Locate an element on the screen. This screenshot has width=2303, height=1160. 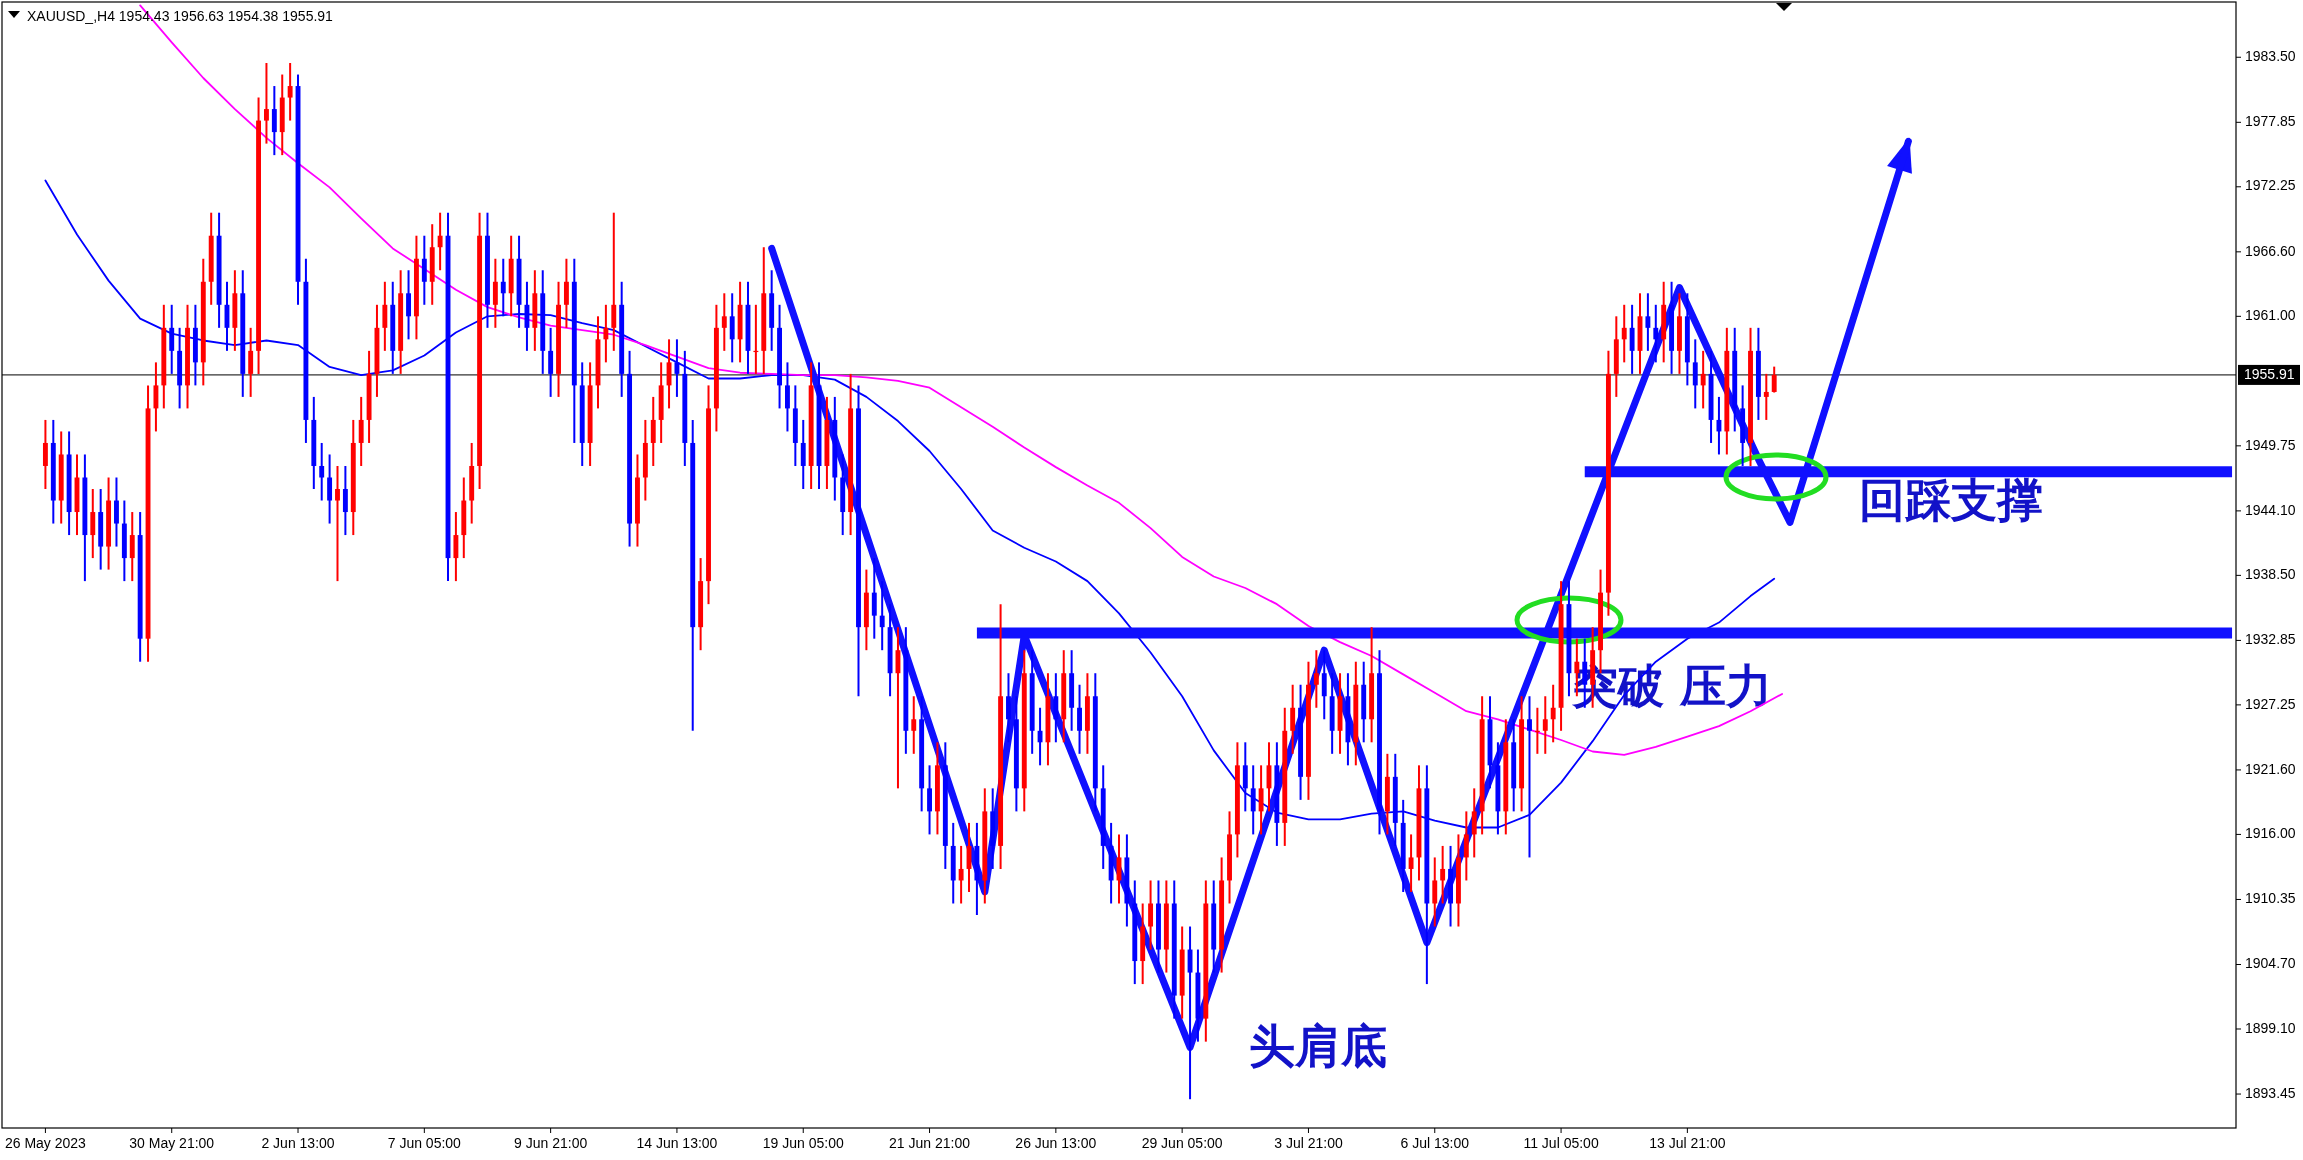
y-tick-label: 1932.85 is located at coordinates (2270, 639).